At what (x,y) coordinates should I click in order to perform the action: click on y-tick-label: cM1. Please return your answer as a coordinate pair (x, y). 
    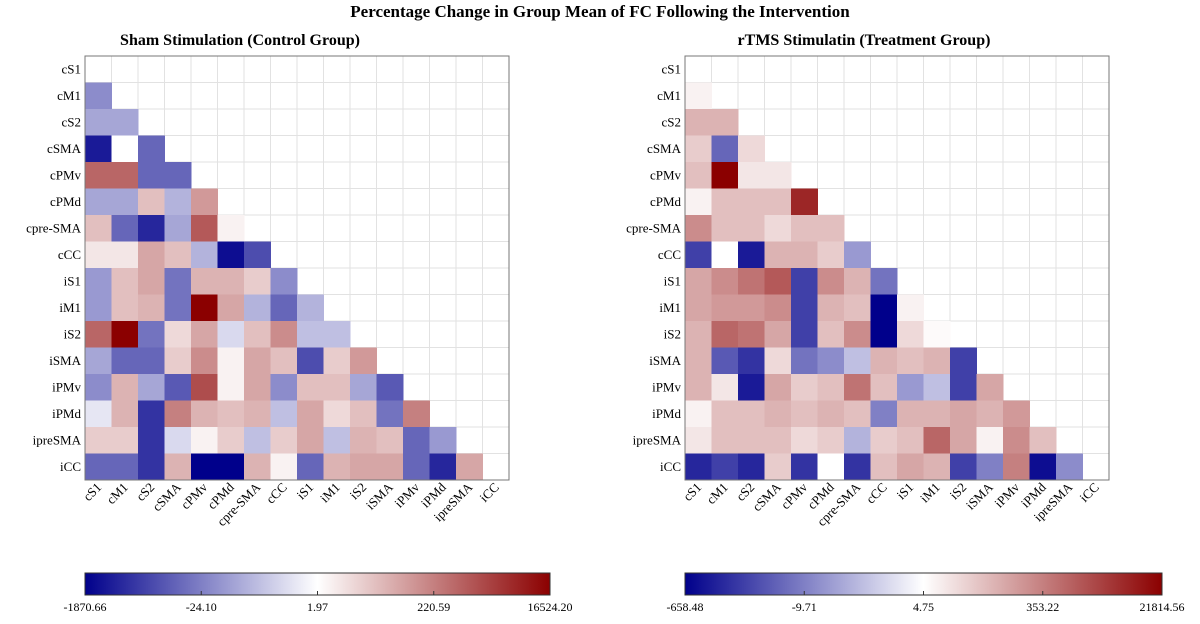
    Looking at the image, I should click on (669, 95).